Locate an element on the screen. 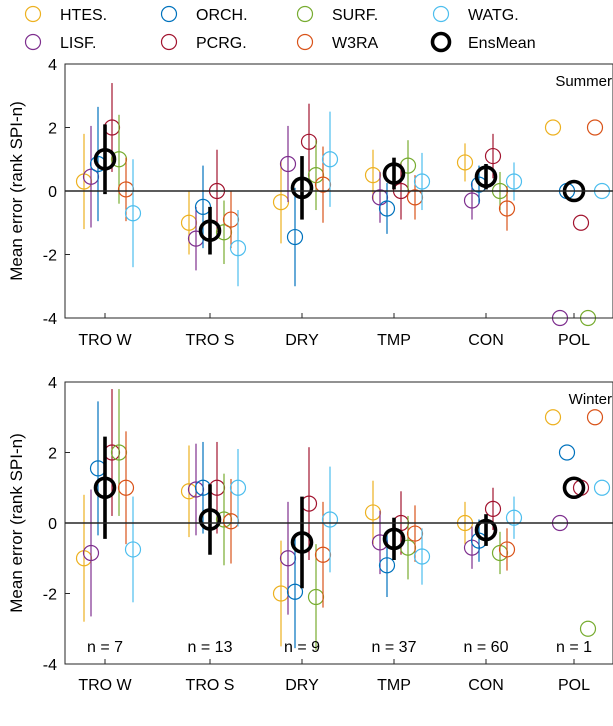  legend-marker-surf is located at coordinates (305, 14).